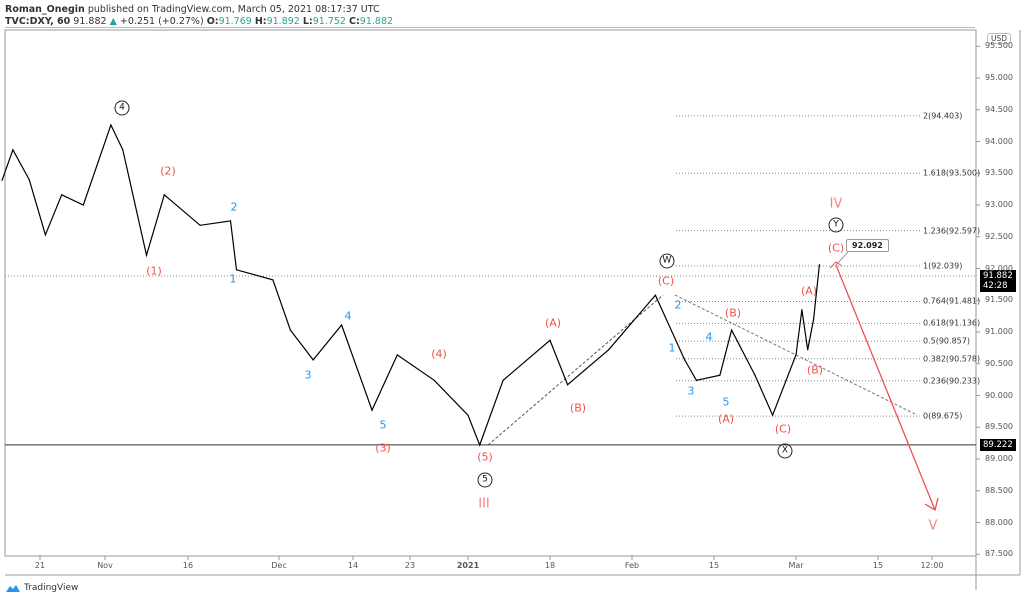 Image resolution: width=1024 pixels, height=600 pixels. I want to click on wave-label-circled-Y: Y, so click(836, 225).